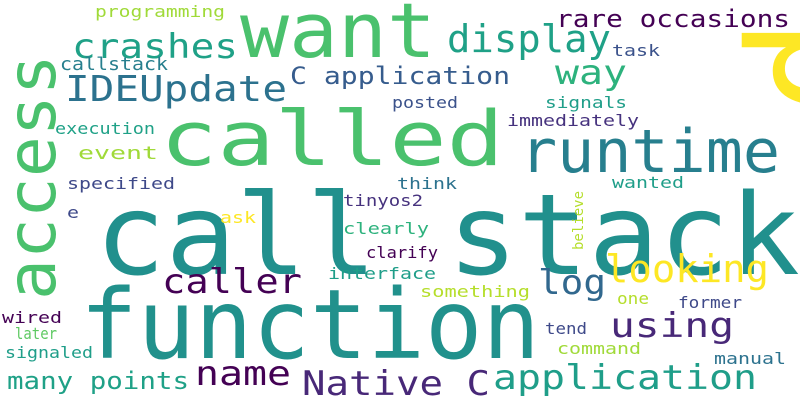 The image size is (800, 400). Describe the element at coordinates (591, 73) in the screenshot. I see `word-way: way` at that location.